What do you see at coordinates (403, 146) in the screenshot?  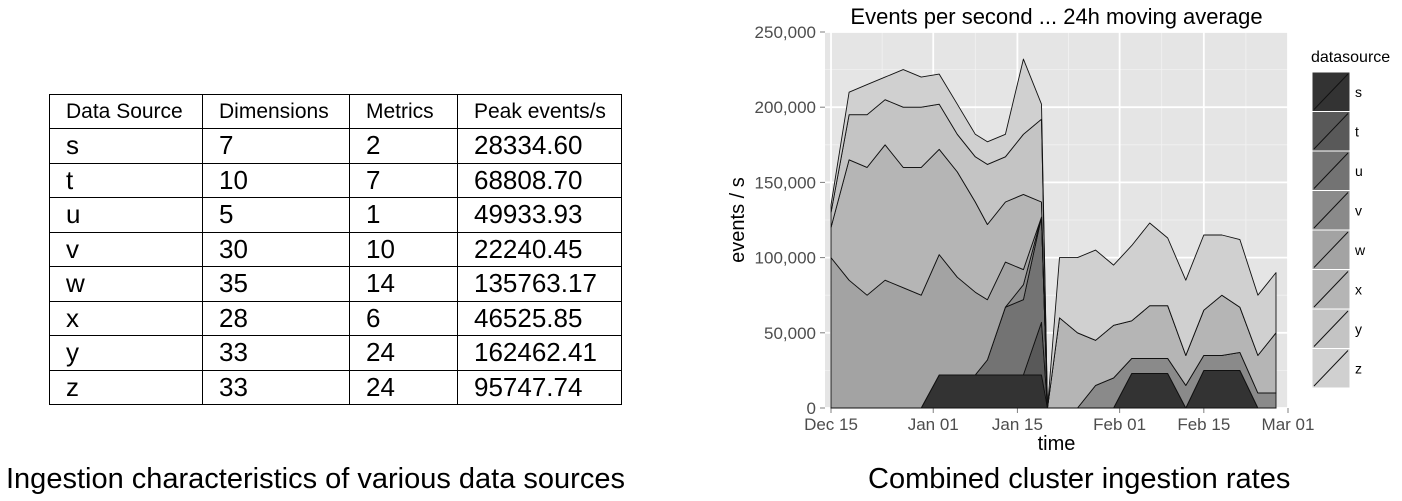 I see `cell-metrics: 2` at bounding box center [403, 146].